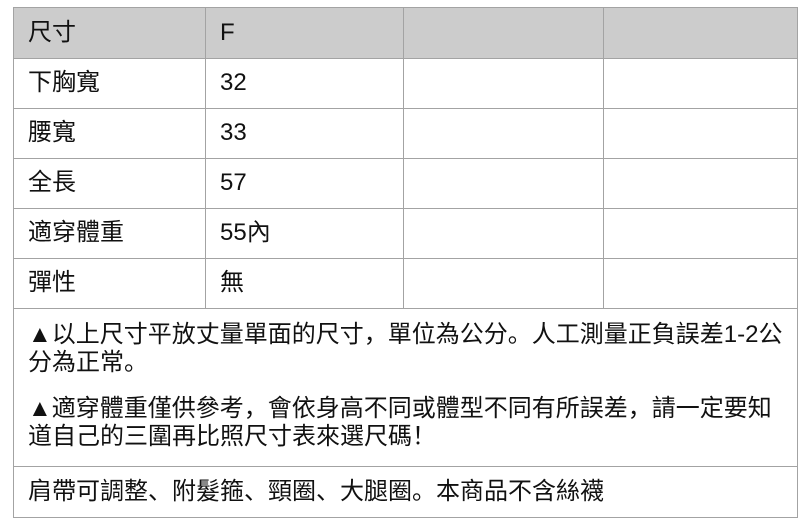 The image size is (810, 527). I want to click on size-chart-header-row: 尺寸 F, so click(405, 33).